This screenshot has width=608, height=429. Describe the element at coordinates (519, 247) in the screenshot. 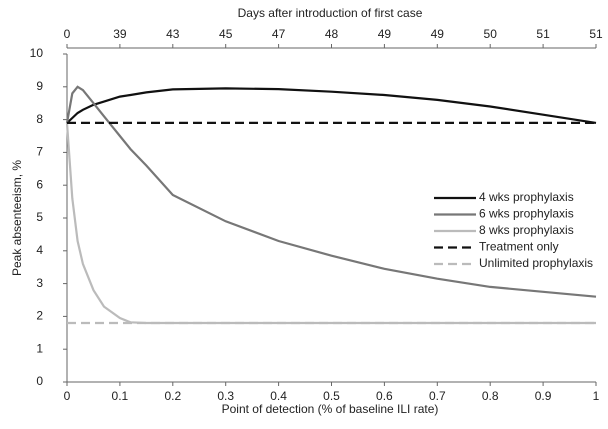

I see `legend-label: Treatment only` at that location.